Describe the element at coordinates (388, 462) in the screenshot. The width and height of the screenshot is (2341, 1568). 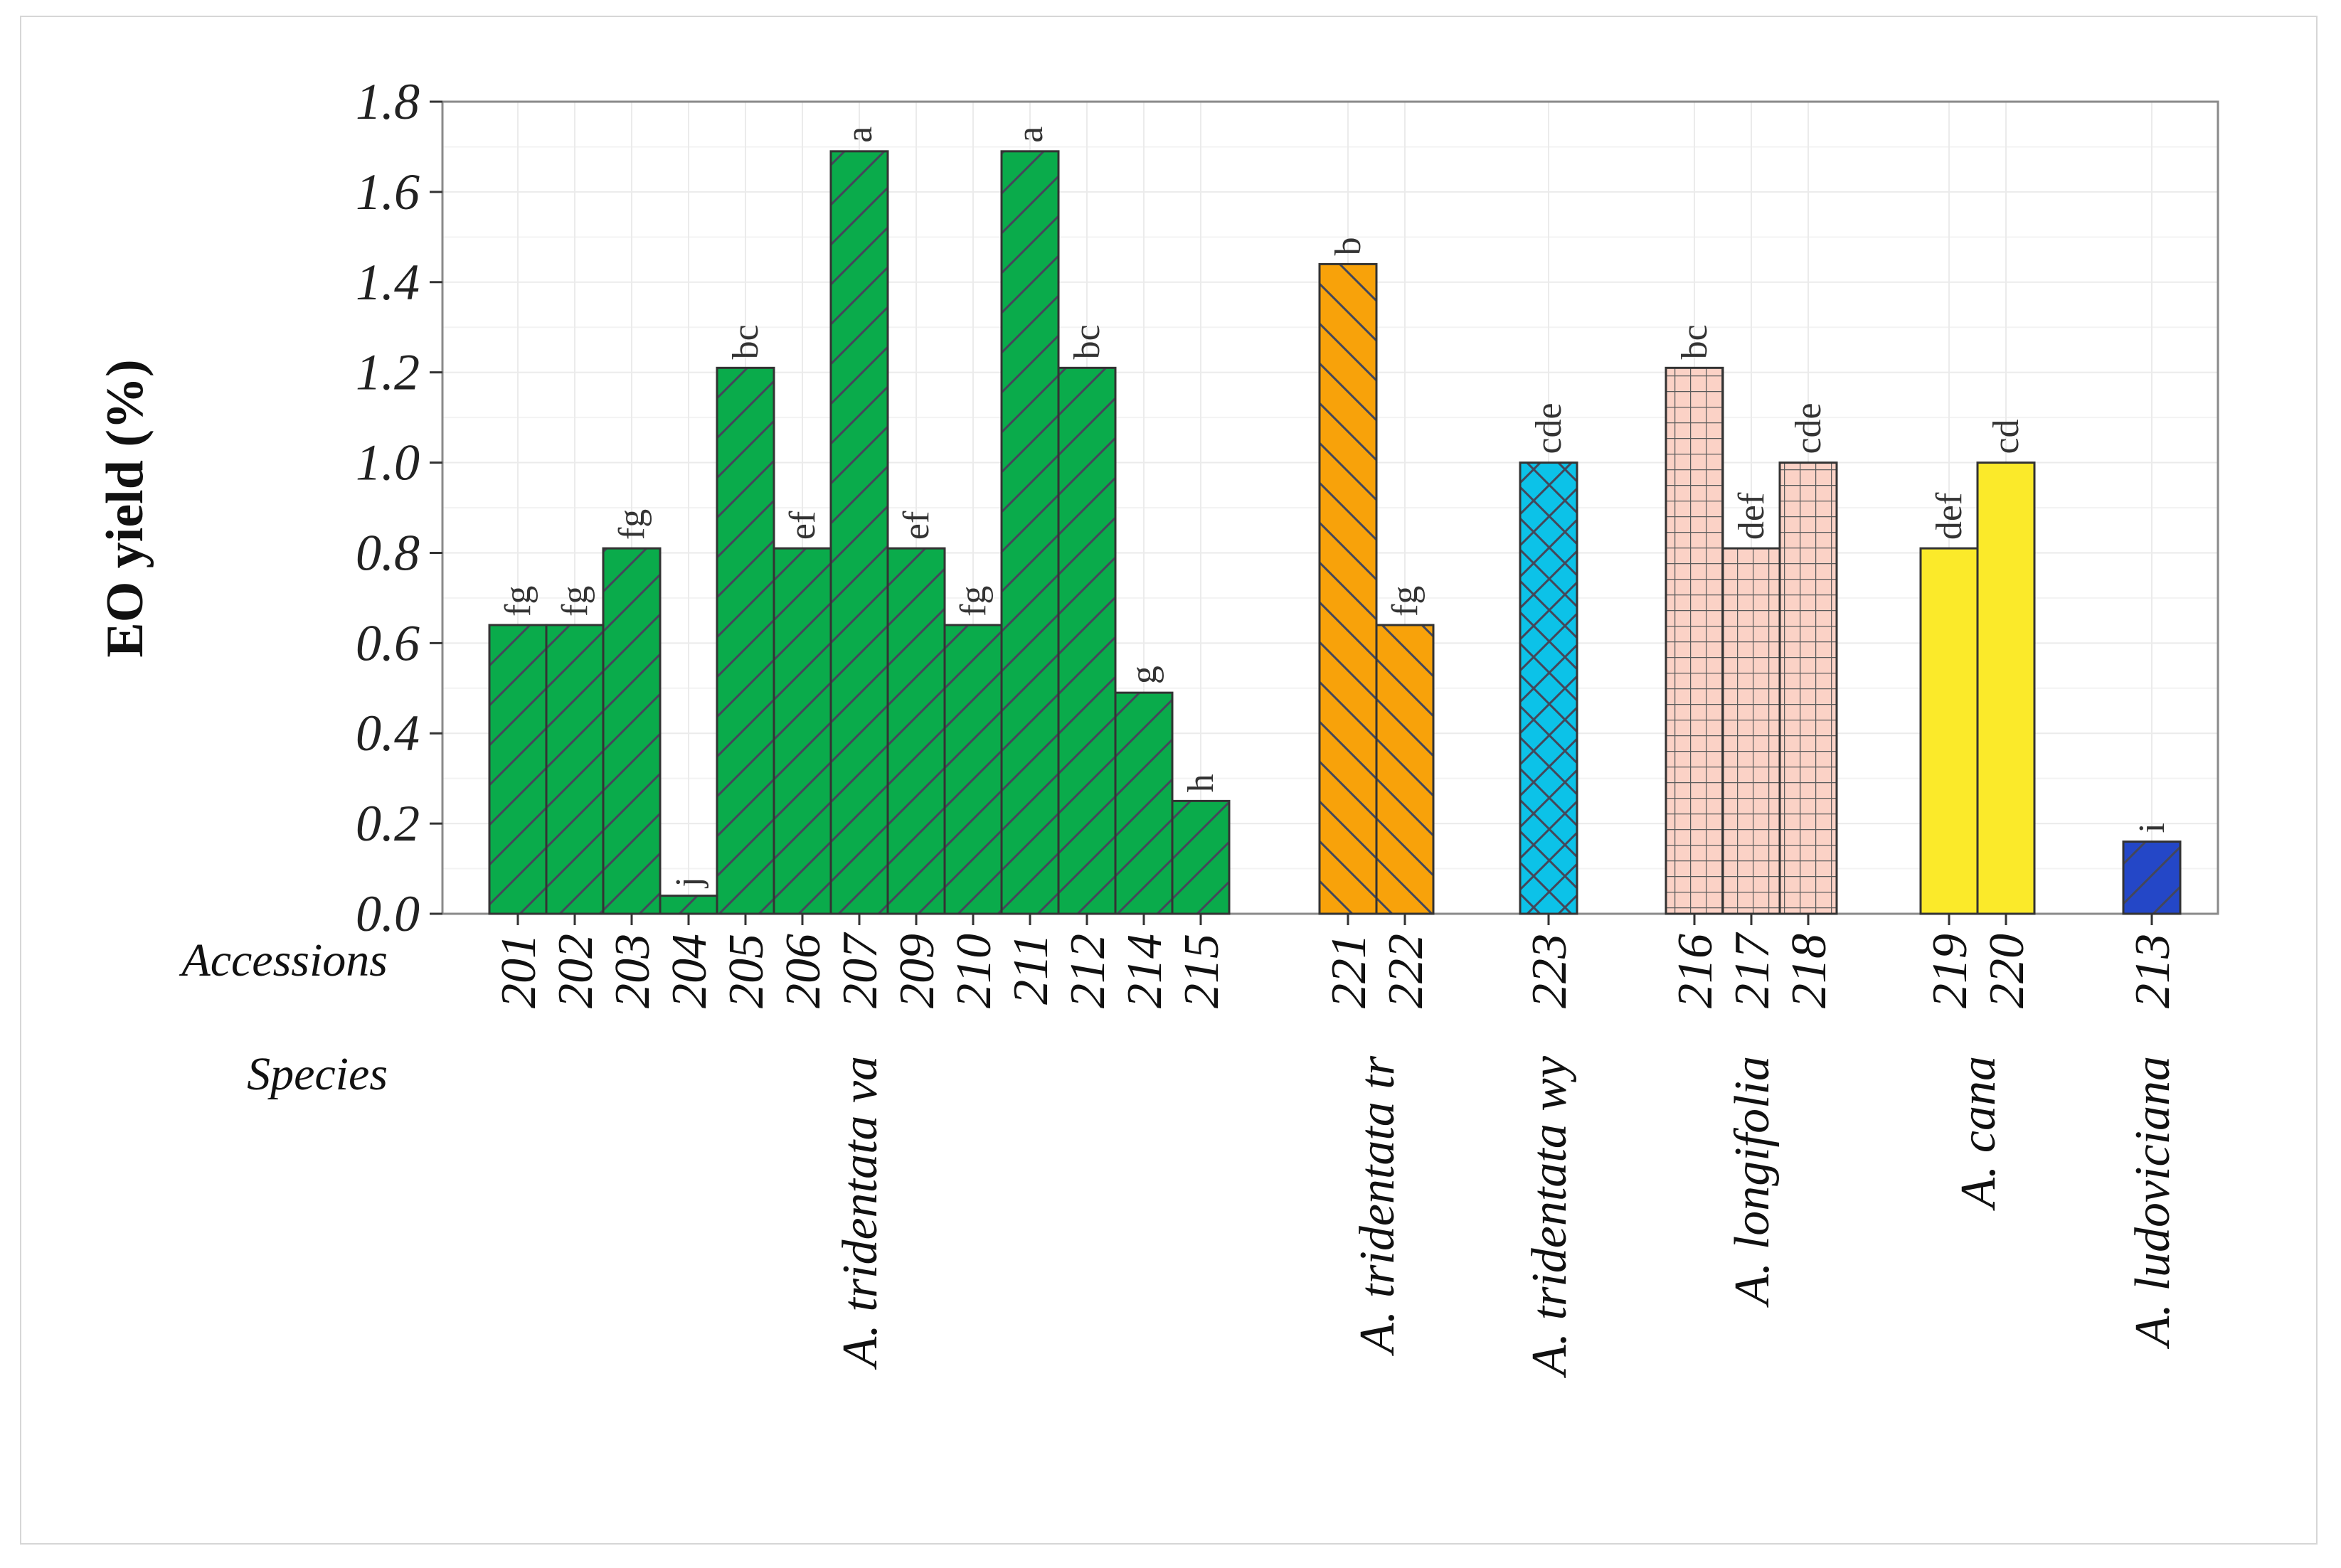
I see `y-tick-label: 1.0` at that location.